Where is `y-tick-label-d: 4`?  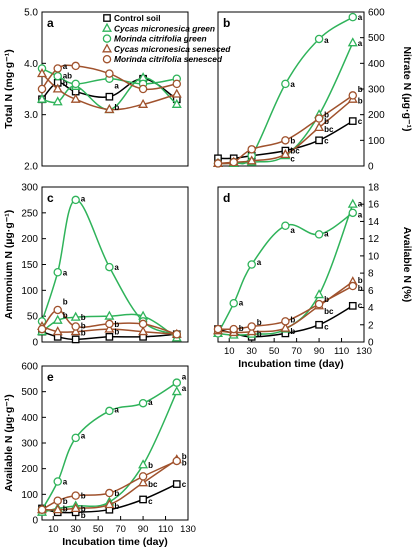
y-tick-label-d: 4 is located at coordinates (371, 308).